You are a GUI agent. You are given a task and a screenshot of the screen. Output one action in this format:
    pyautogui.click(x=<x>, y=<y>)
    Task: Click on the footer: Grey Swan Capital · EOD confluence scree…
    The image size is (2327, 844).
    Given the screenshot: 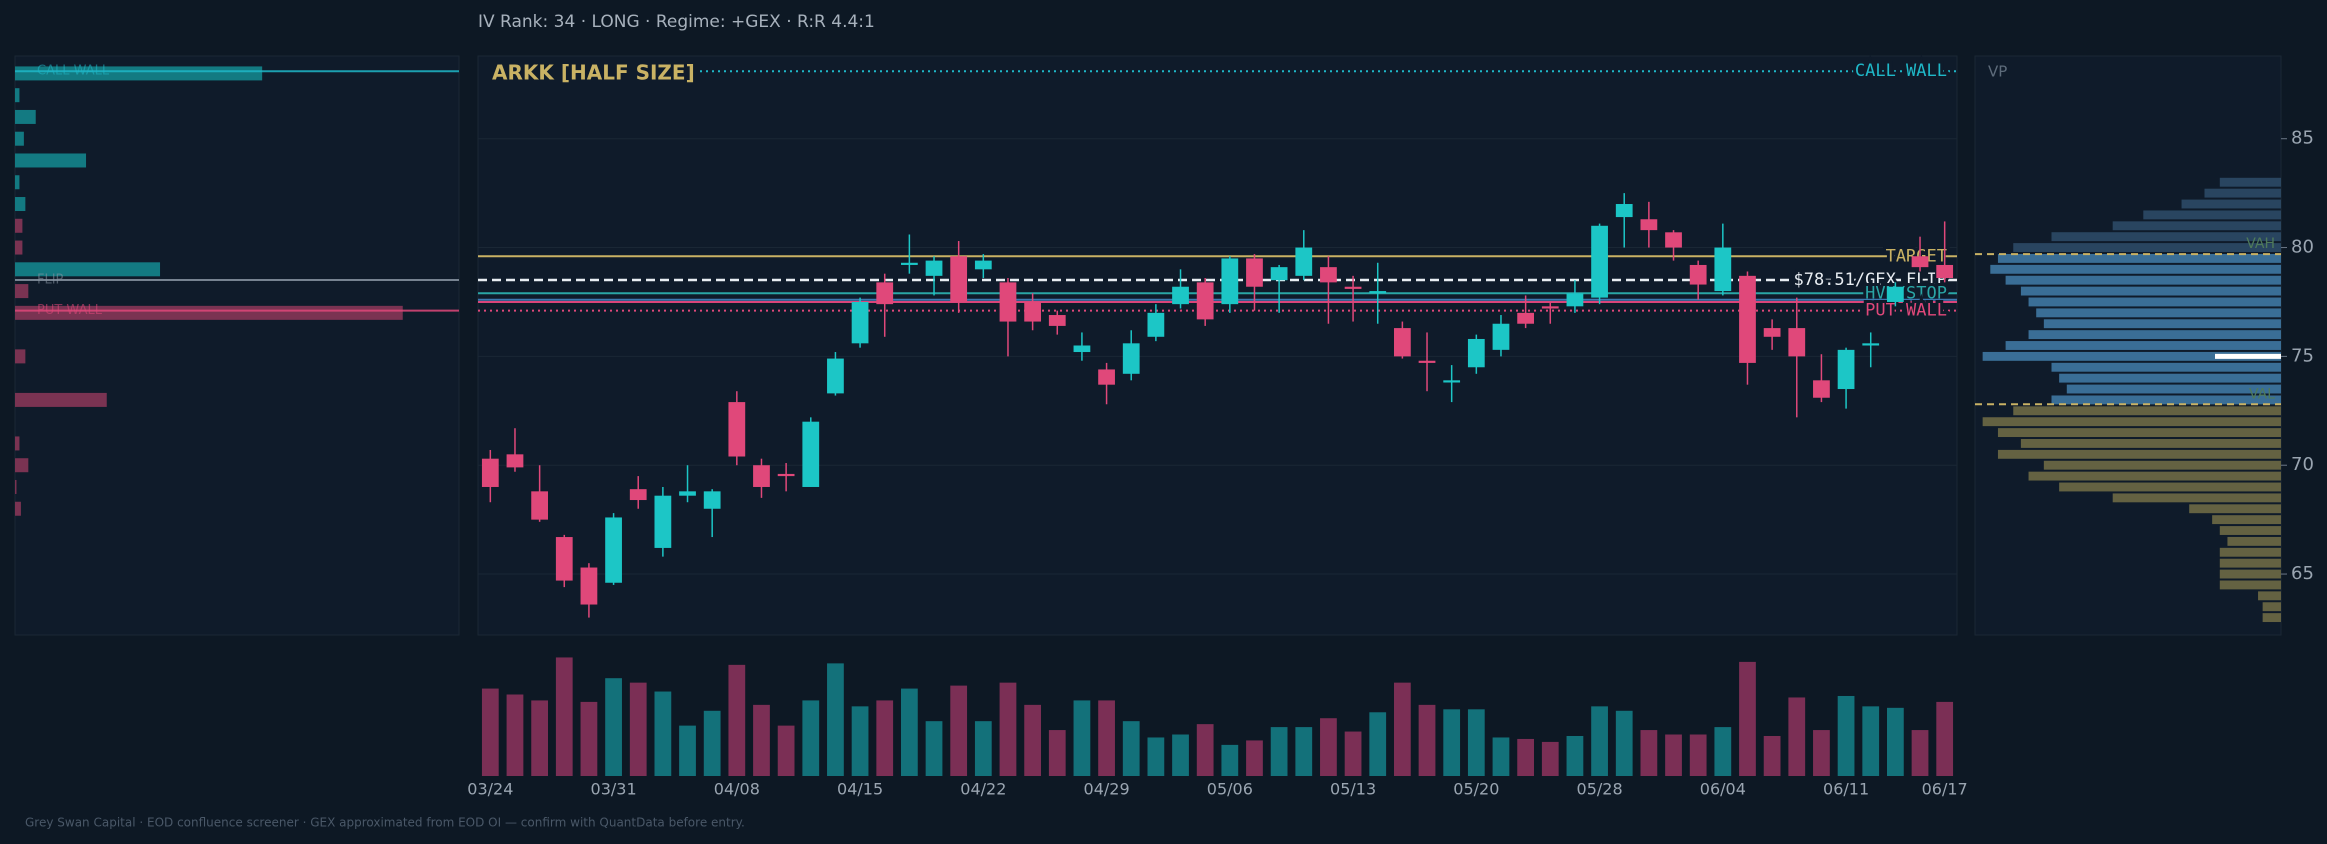 What is the action you would take?
    pyautogui.click(x=385, y=823)
    